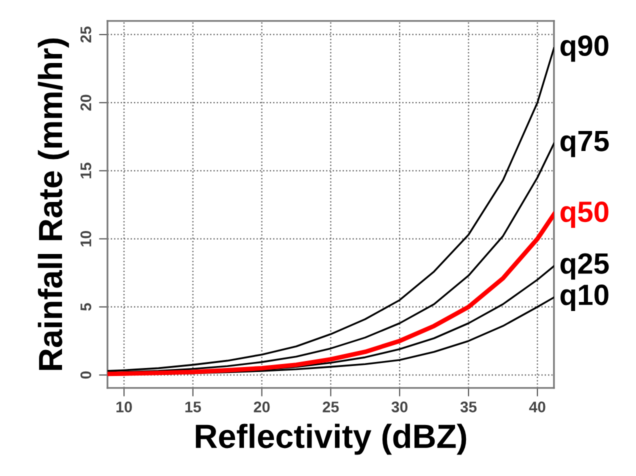 The width and height of the screenshot is (636, 476). I want to click on y-tick-label: 20, so click(86, 102).